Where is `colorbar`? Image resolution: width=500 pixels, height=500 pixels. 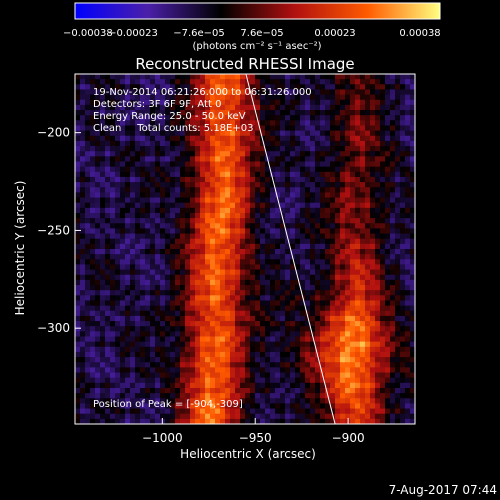 colorbar is located at coordinates (257, 11).